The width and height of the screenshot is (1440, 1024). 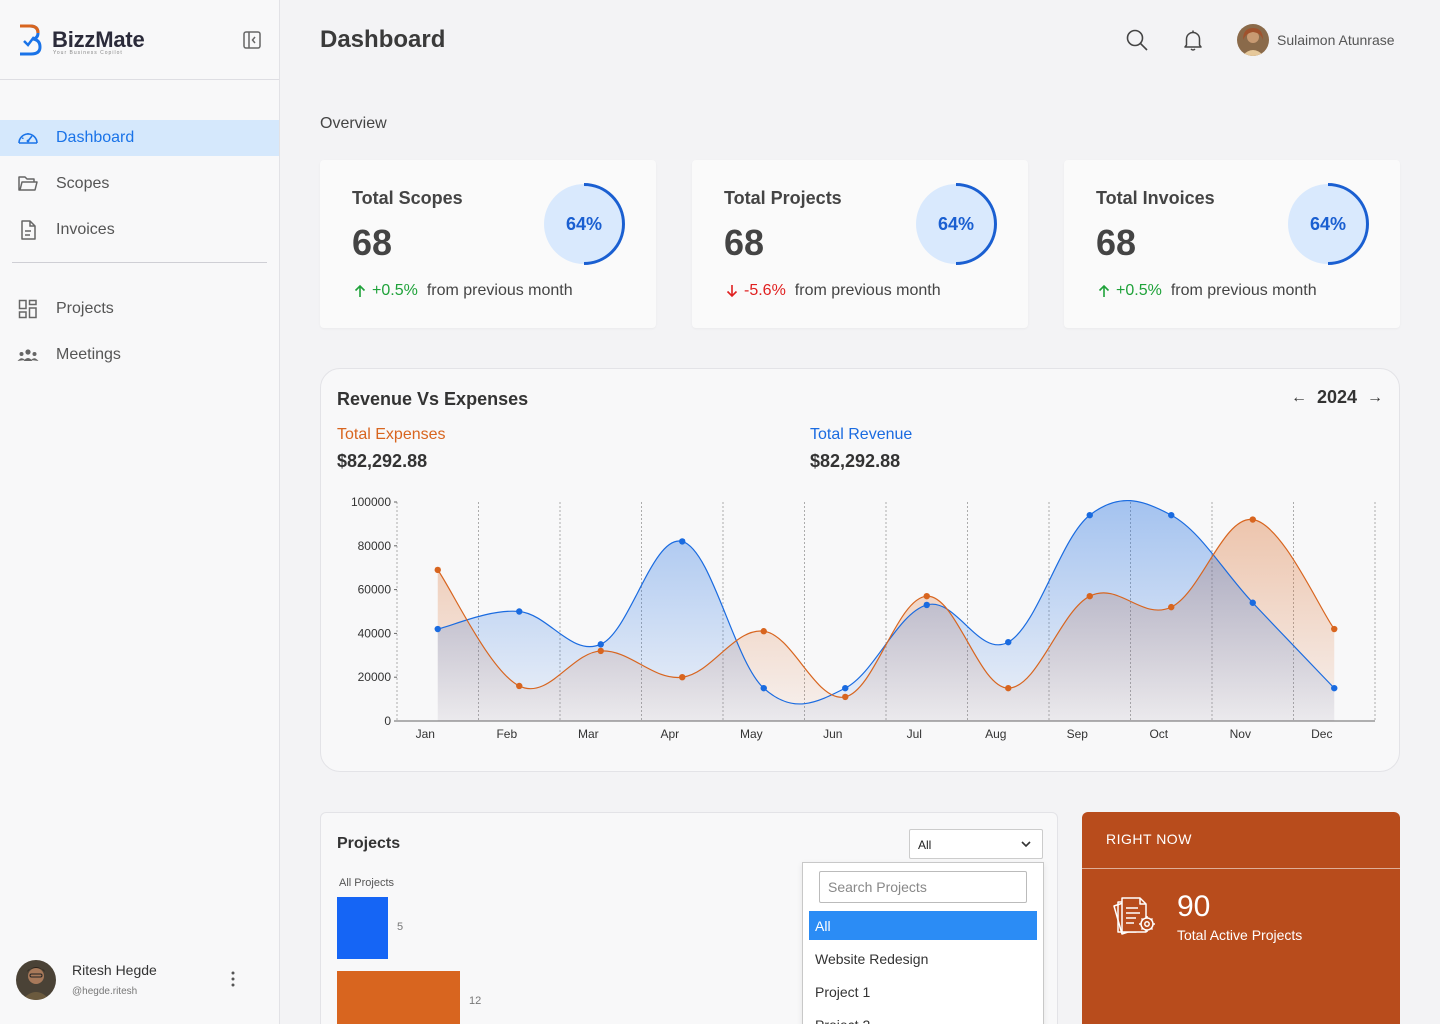 What do you see at coordinates (28, 230) in the screenshot?
I see `document-icon` at bounding box center [28, 230].